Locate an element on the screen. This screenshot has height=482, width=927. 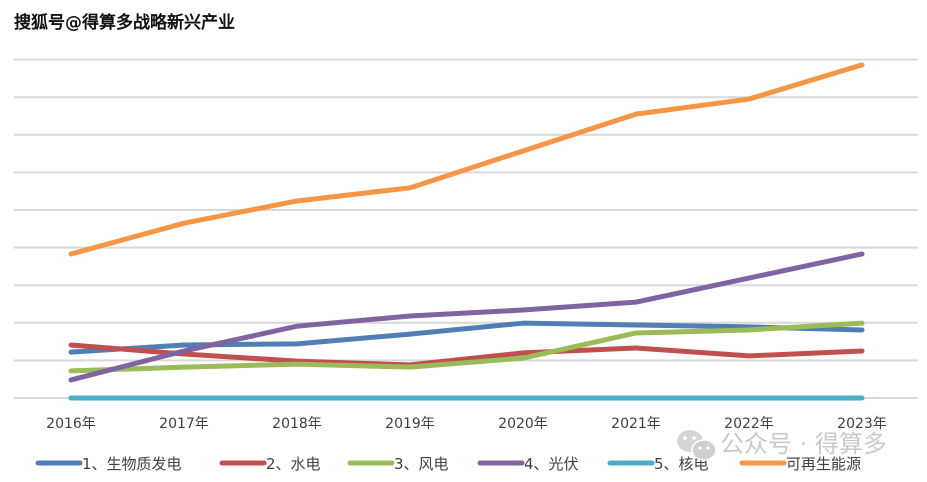
legend-label: 1、生物质发电 is located at coordinates (132, 464).